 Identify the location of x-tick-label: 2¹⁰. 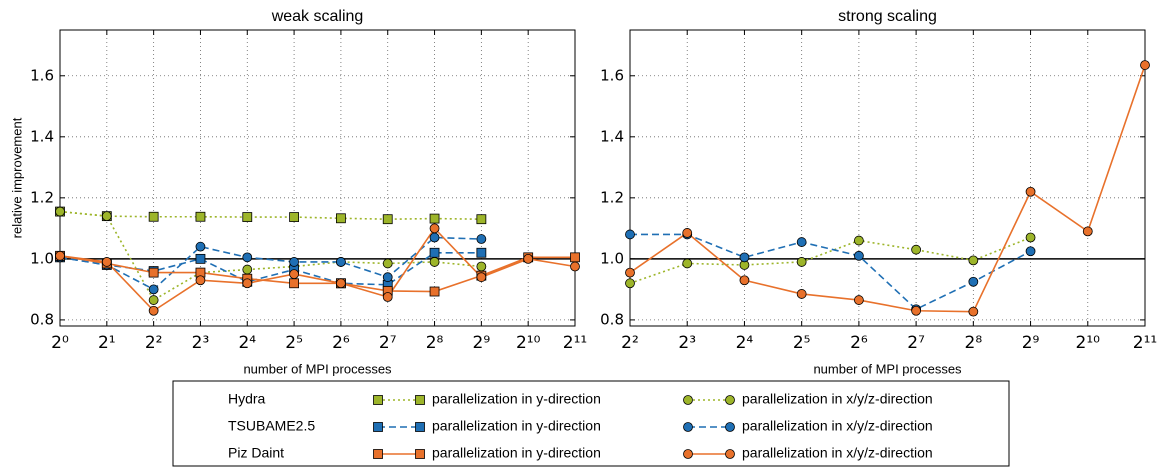
(1088, 343).